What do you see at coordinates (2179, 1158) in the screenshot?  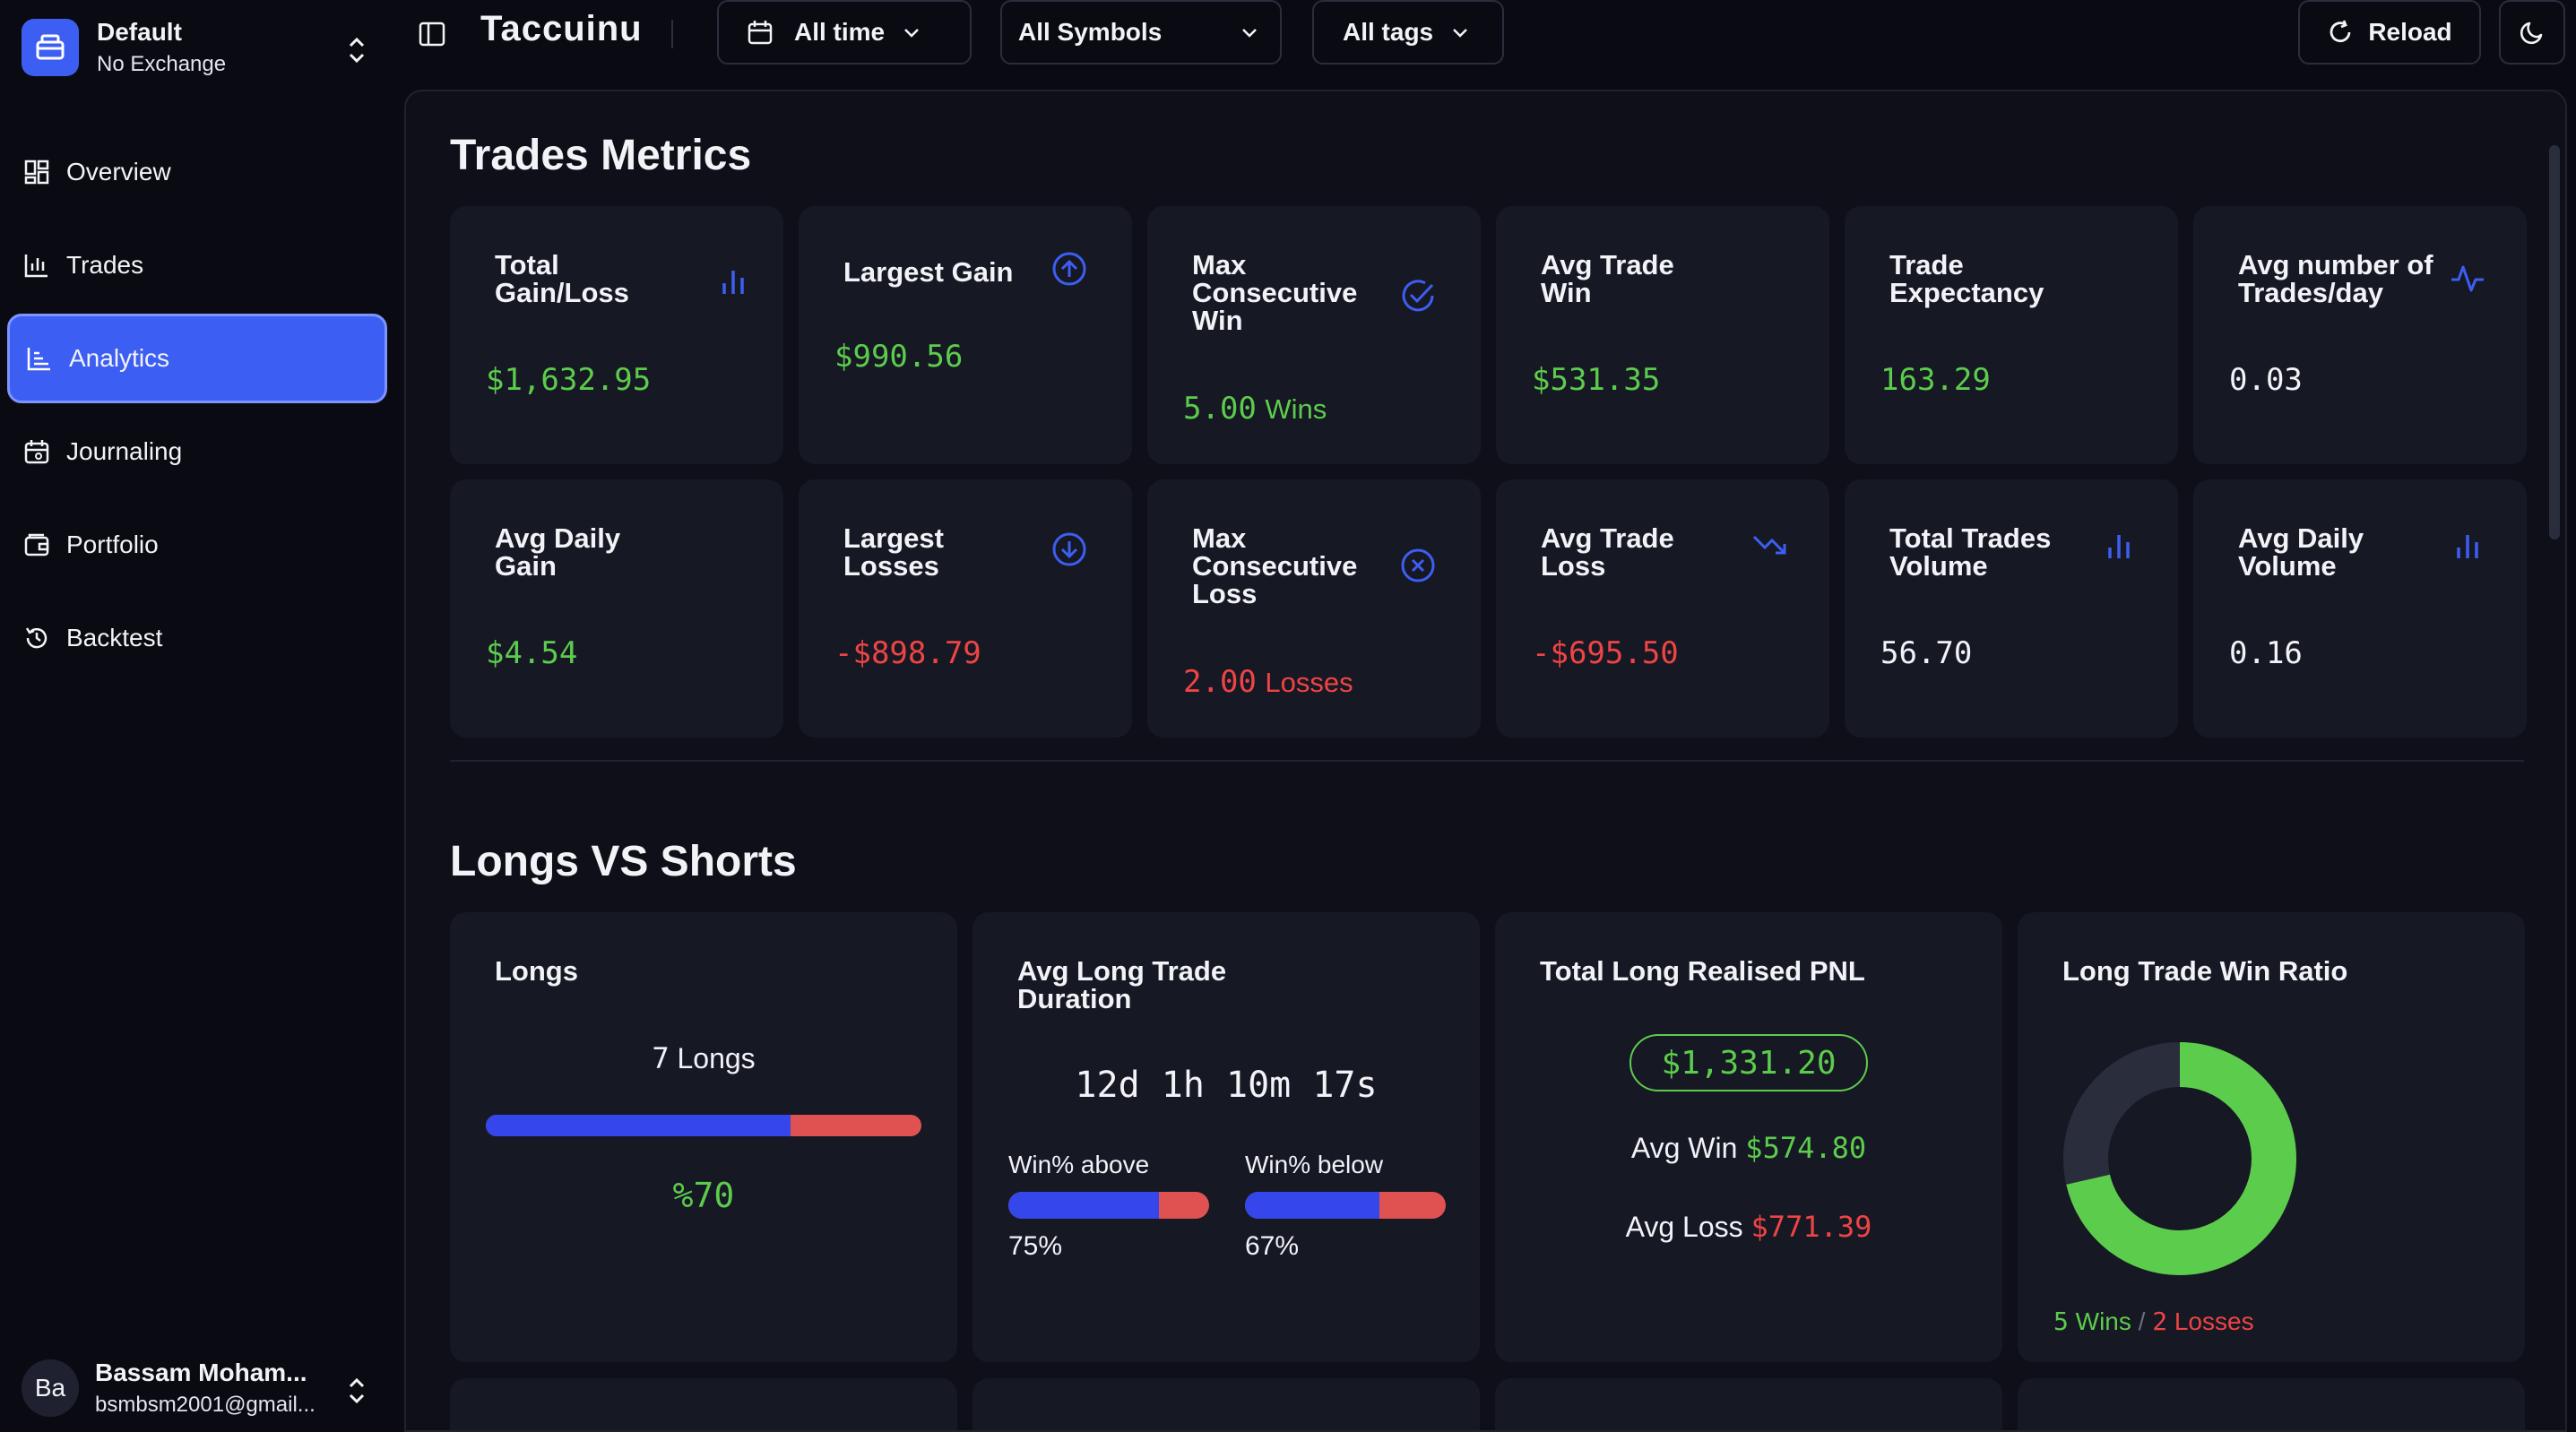 I see `win-ratio-donut` at bounding box center [2179, 1158].